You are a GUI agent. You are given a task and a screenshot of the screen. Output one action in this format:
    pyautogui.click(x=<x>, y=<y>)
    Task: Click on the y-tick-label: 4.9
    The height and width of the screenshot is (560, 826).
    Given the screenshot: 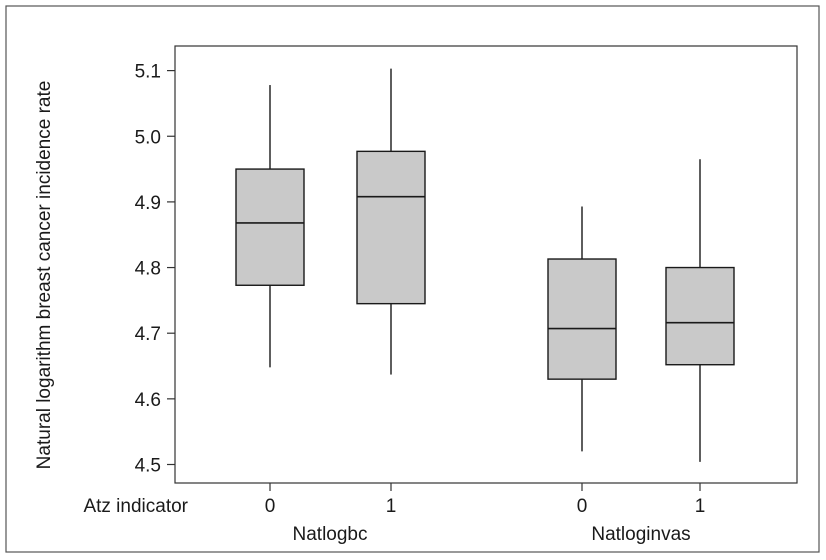 What is the action you would take?
    pyautogui.click(x=148, y=203)
    